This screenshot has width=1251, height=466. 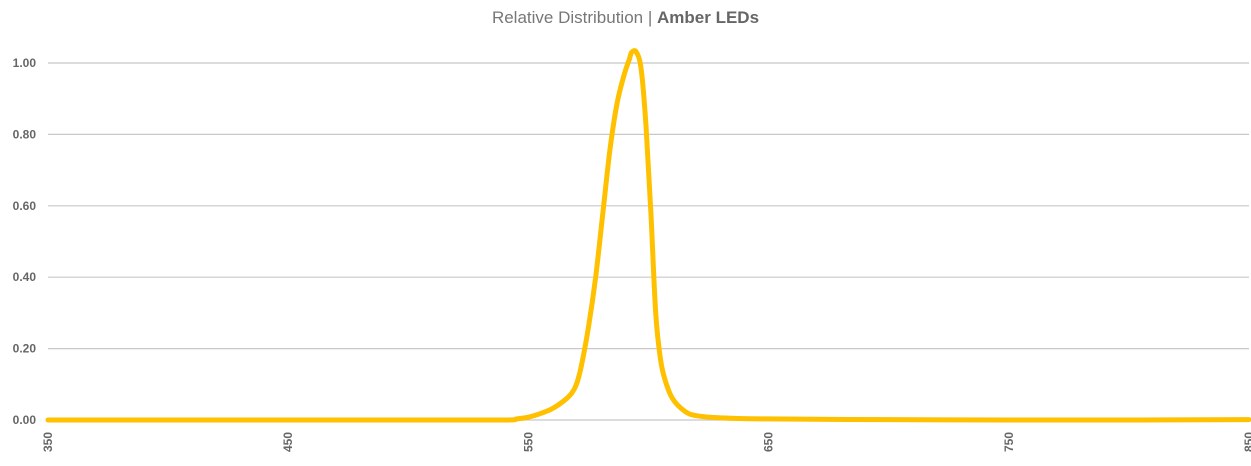 What do you see at coordinates (528, 442) in the screenshot?
I see `x-tick-label-2: 550` at bounding box center [528, 442].